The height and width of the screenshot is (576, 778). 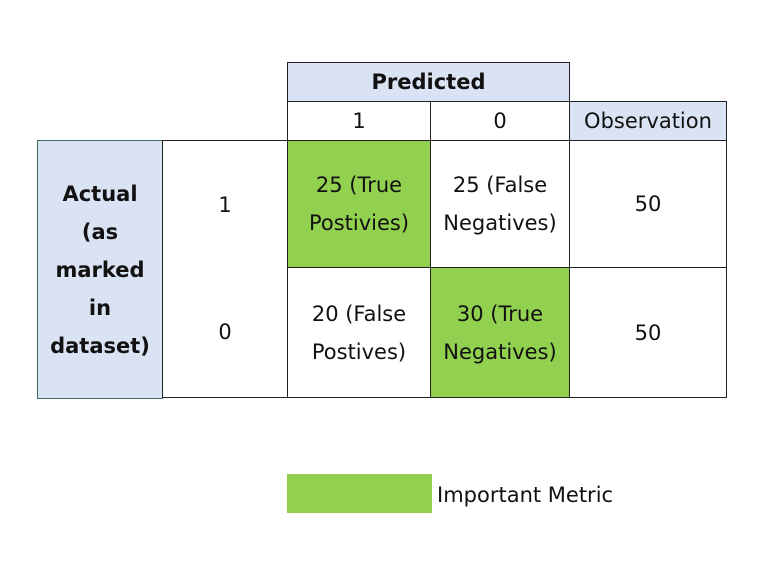 I want to click on predicted-header: Predicted, so click(x=428, y=82).